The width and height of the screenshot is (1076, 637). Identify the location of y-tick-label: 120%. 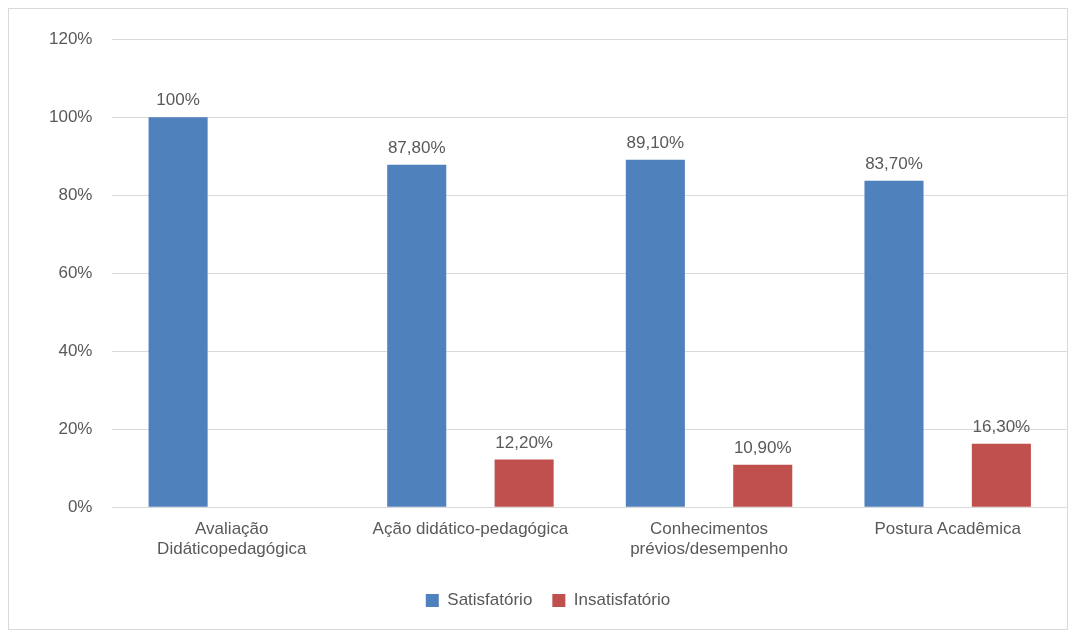
(71, 38).